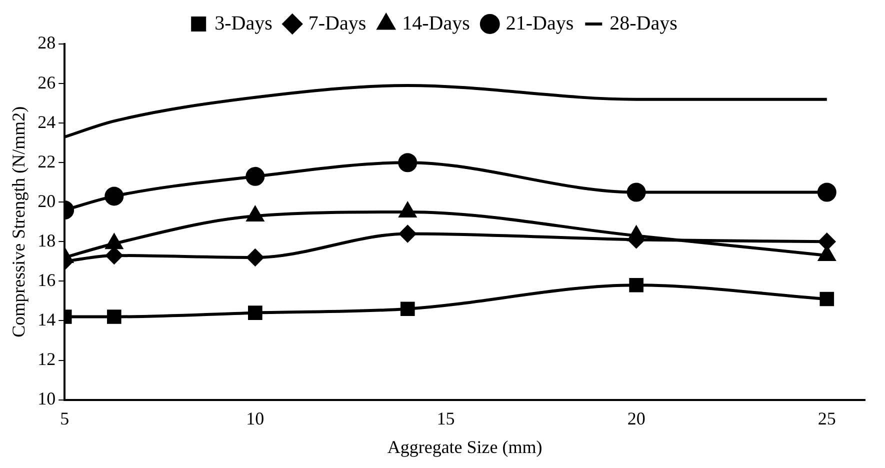  What do you see at coordinates (827, 418) in the screenshot?
I see `x-tick-label: 25` at bounding box center [827, 418].